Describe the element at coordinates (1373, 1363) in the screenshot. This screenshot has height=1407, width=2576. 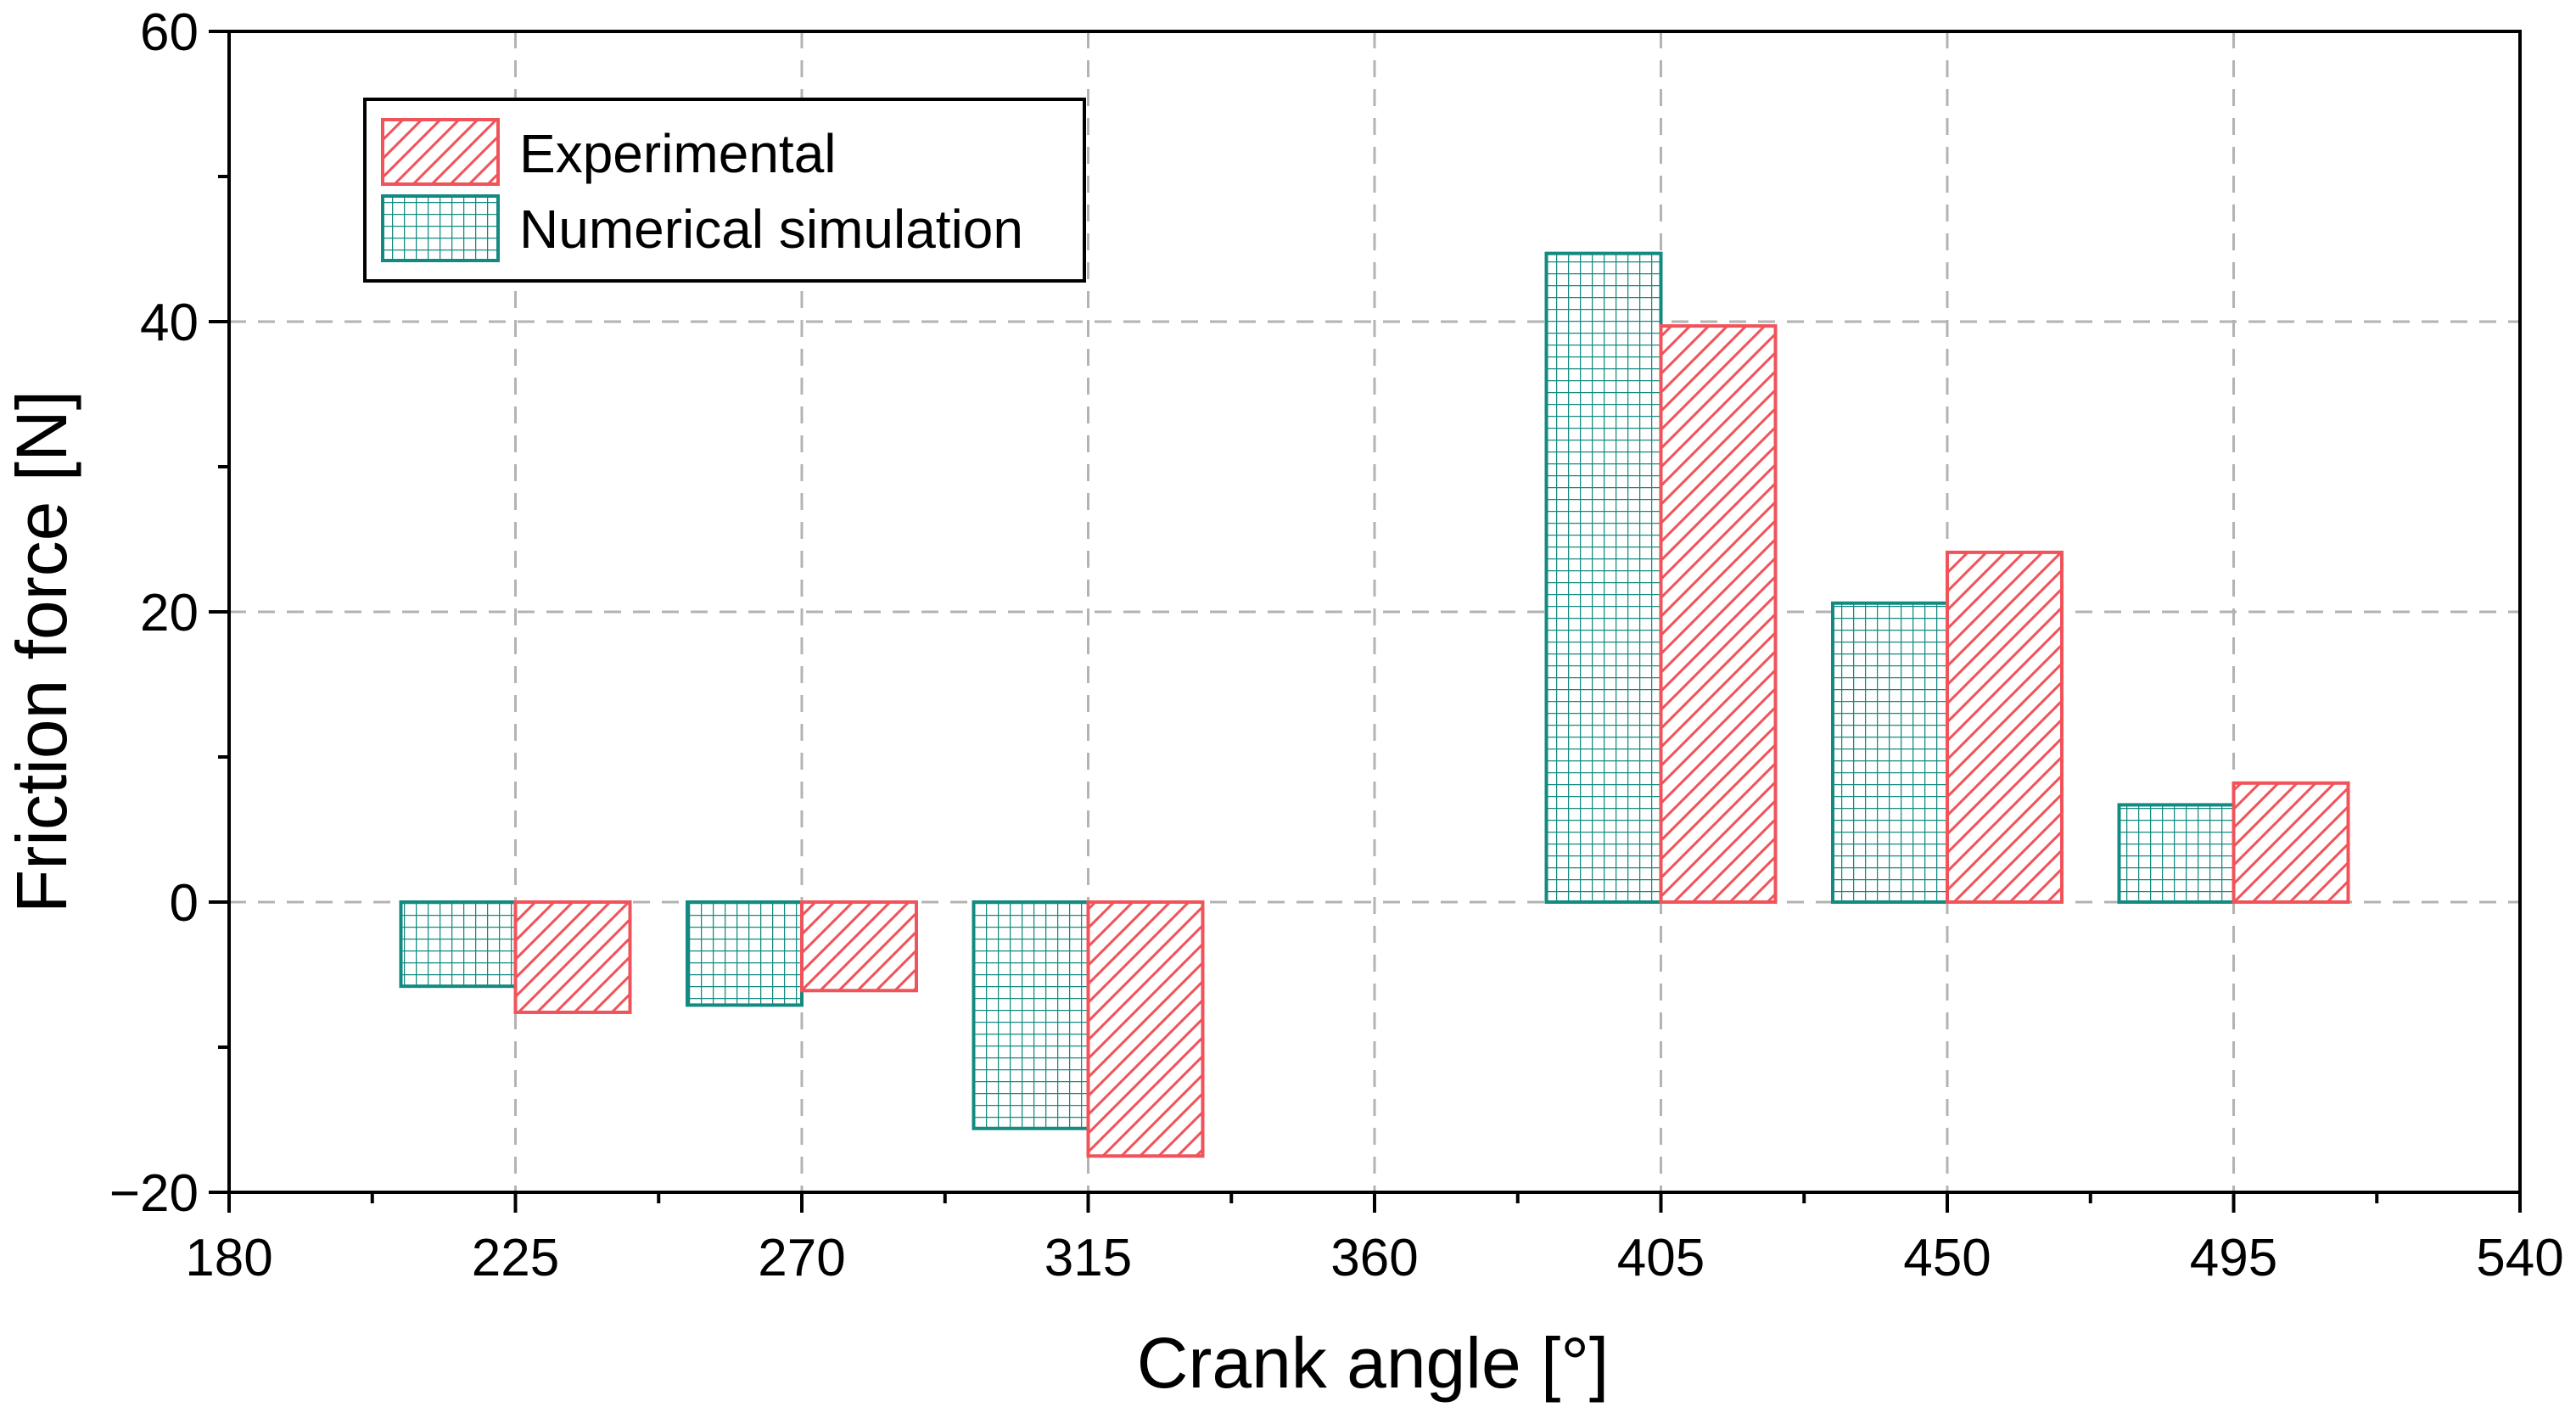
I see `x-axis-title: Crank angle [°]` at that location.